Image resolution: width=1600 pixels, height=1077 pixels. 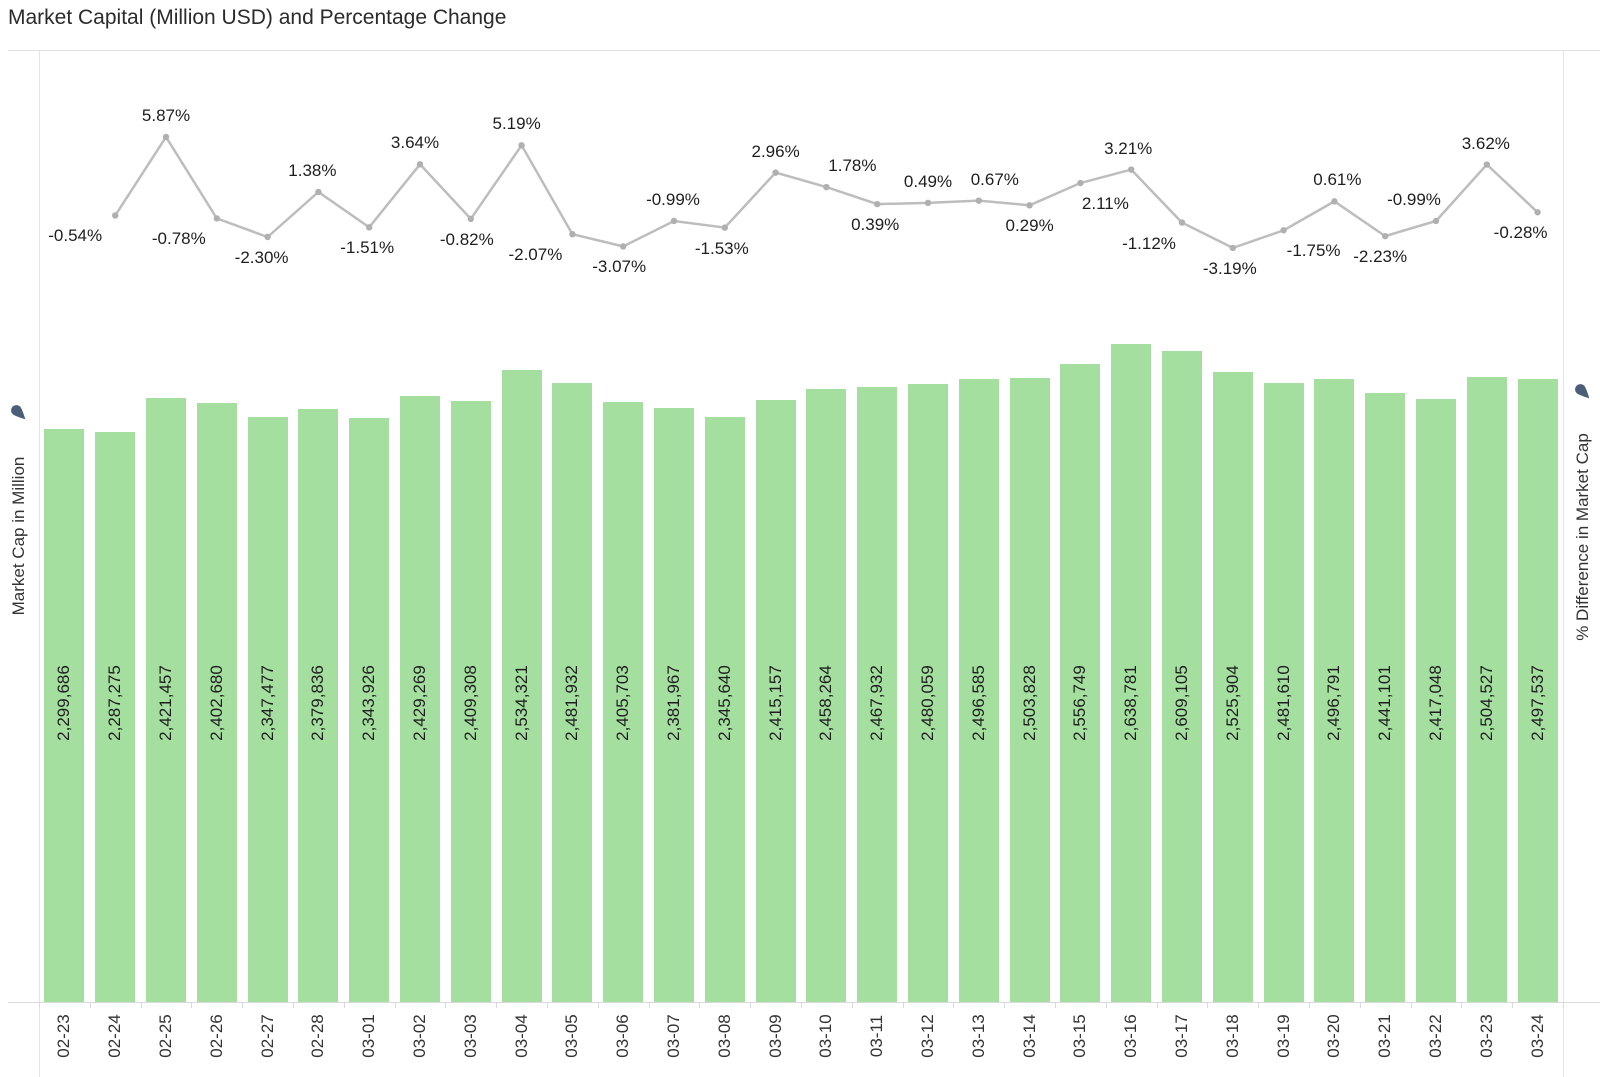 I want to click on pct-label-03-08: -1.53%, so click(x=721, y=248).